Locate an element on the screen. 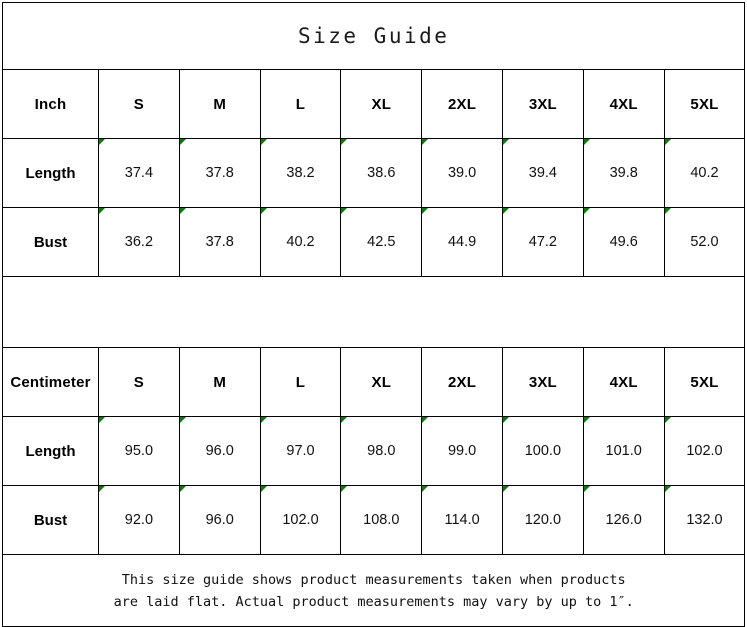 The height and width of the screenshot is (627, 747). cell-inch-length-m: 37.8 is located at coordinates (219, 173).